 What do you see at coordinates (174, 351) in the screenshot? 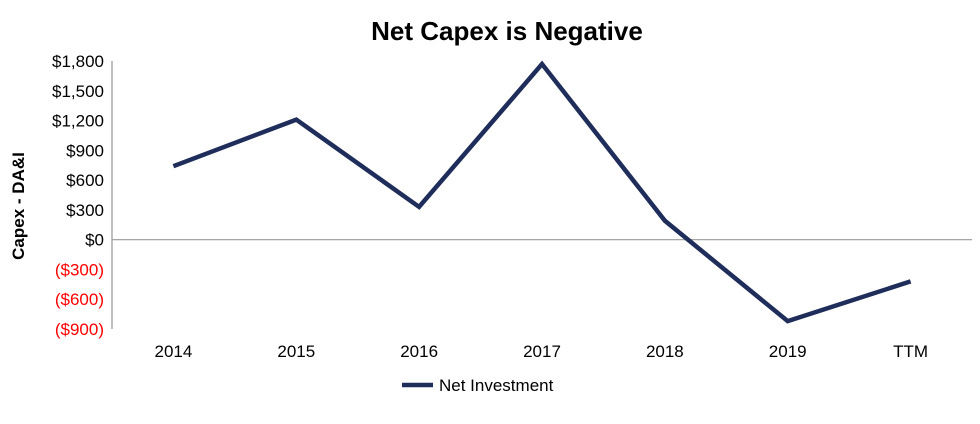
I see `x-tick-label: 2014` at bounding box center [174, 351].